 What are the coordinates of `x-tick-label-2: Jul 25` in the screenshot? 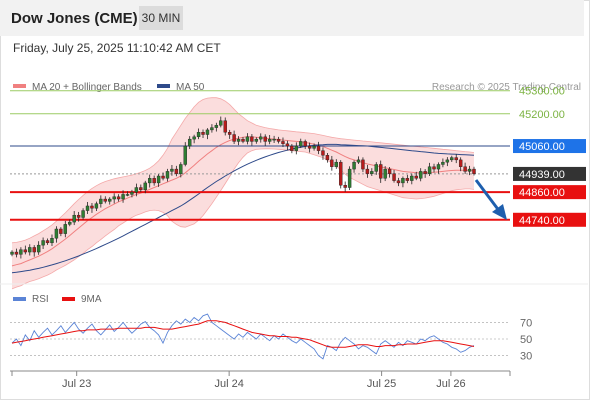 It's located at (381, 384).